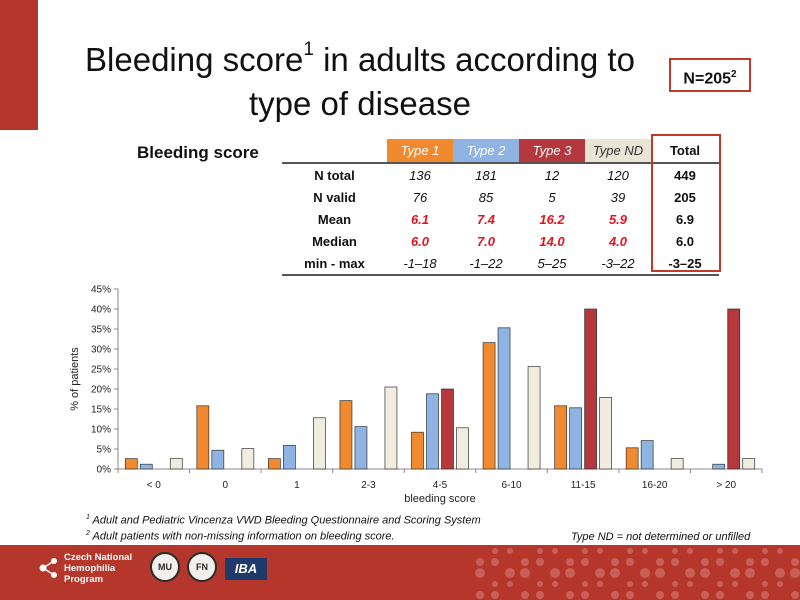 The height and width of the screenshot is (600, 800). What do you see at coordinates (486, 151) in the screenshot?
I see `col-type2-header: Type 2` at bounding box center [486, 151].